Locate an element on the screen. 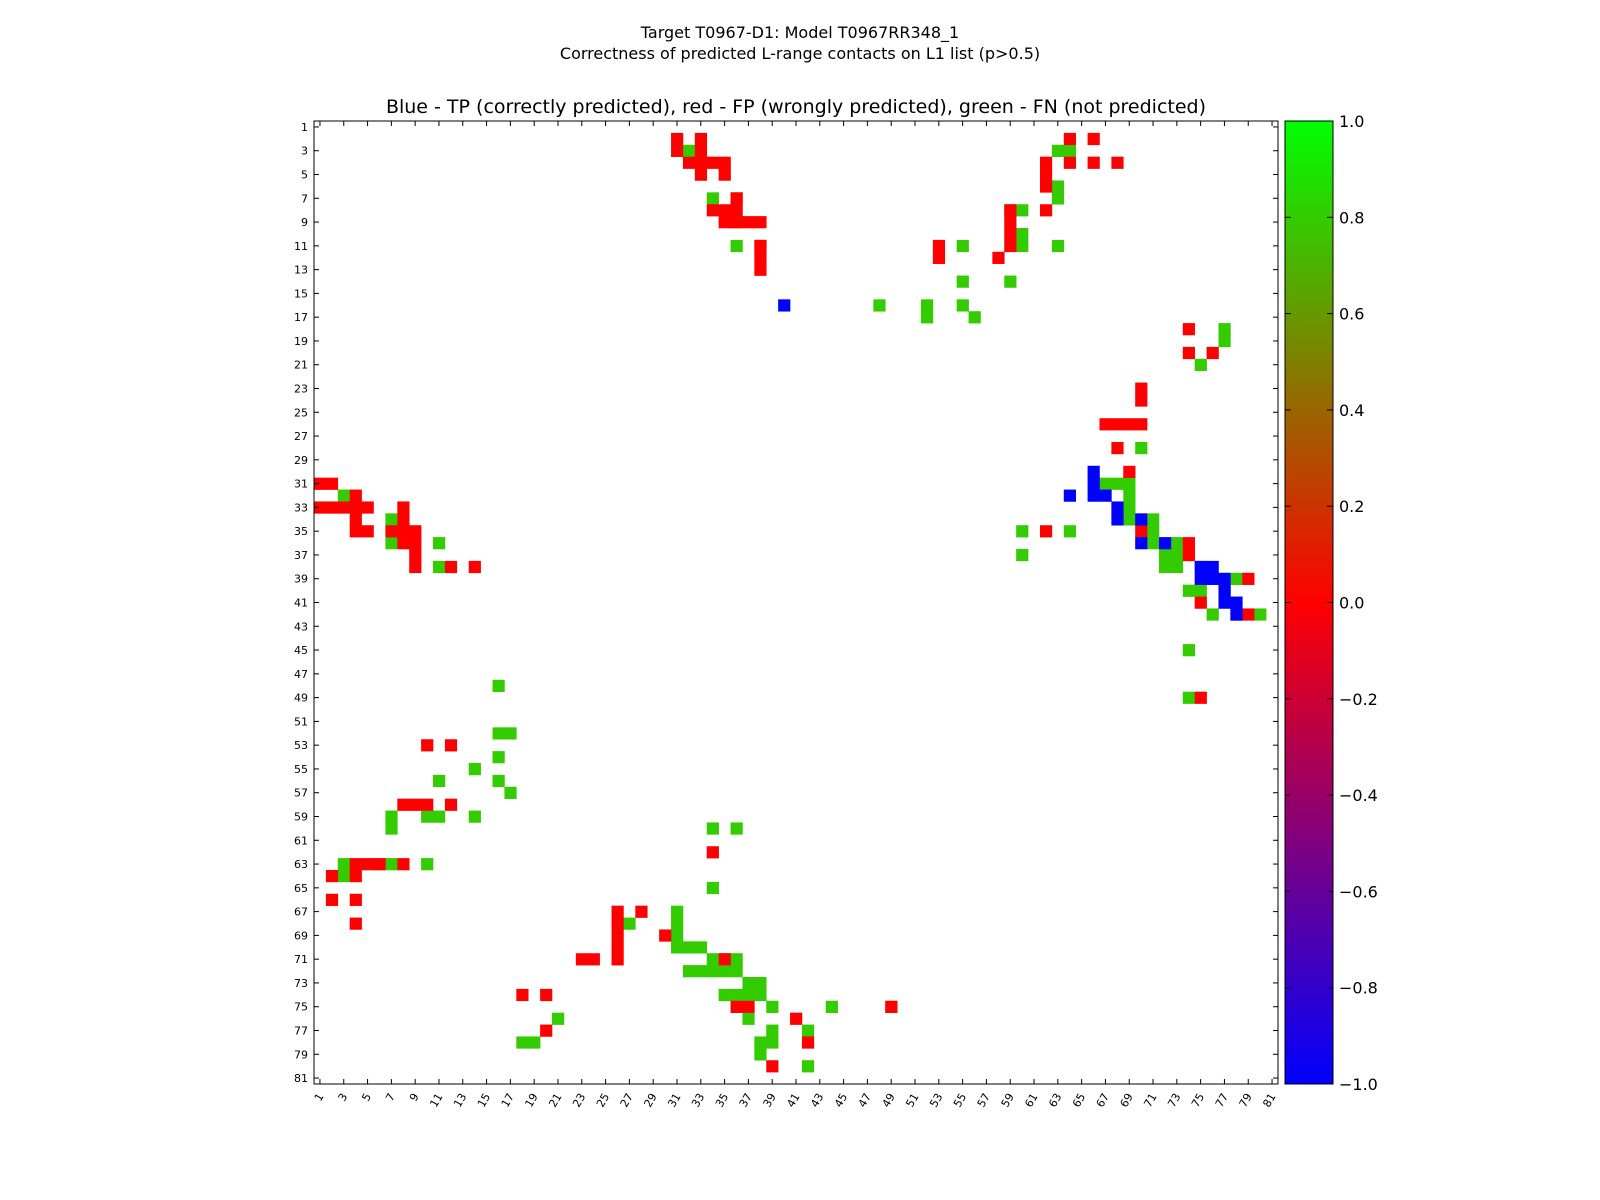 The image size is (1600, 1200). y-tick-label: 41 is located at coordinates (301, 603).